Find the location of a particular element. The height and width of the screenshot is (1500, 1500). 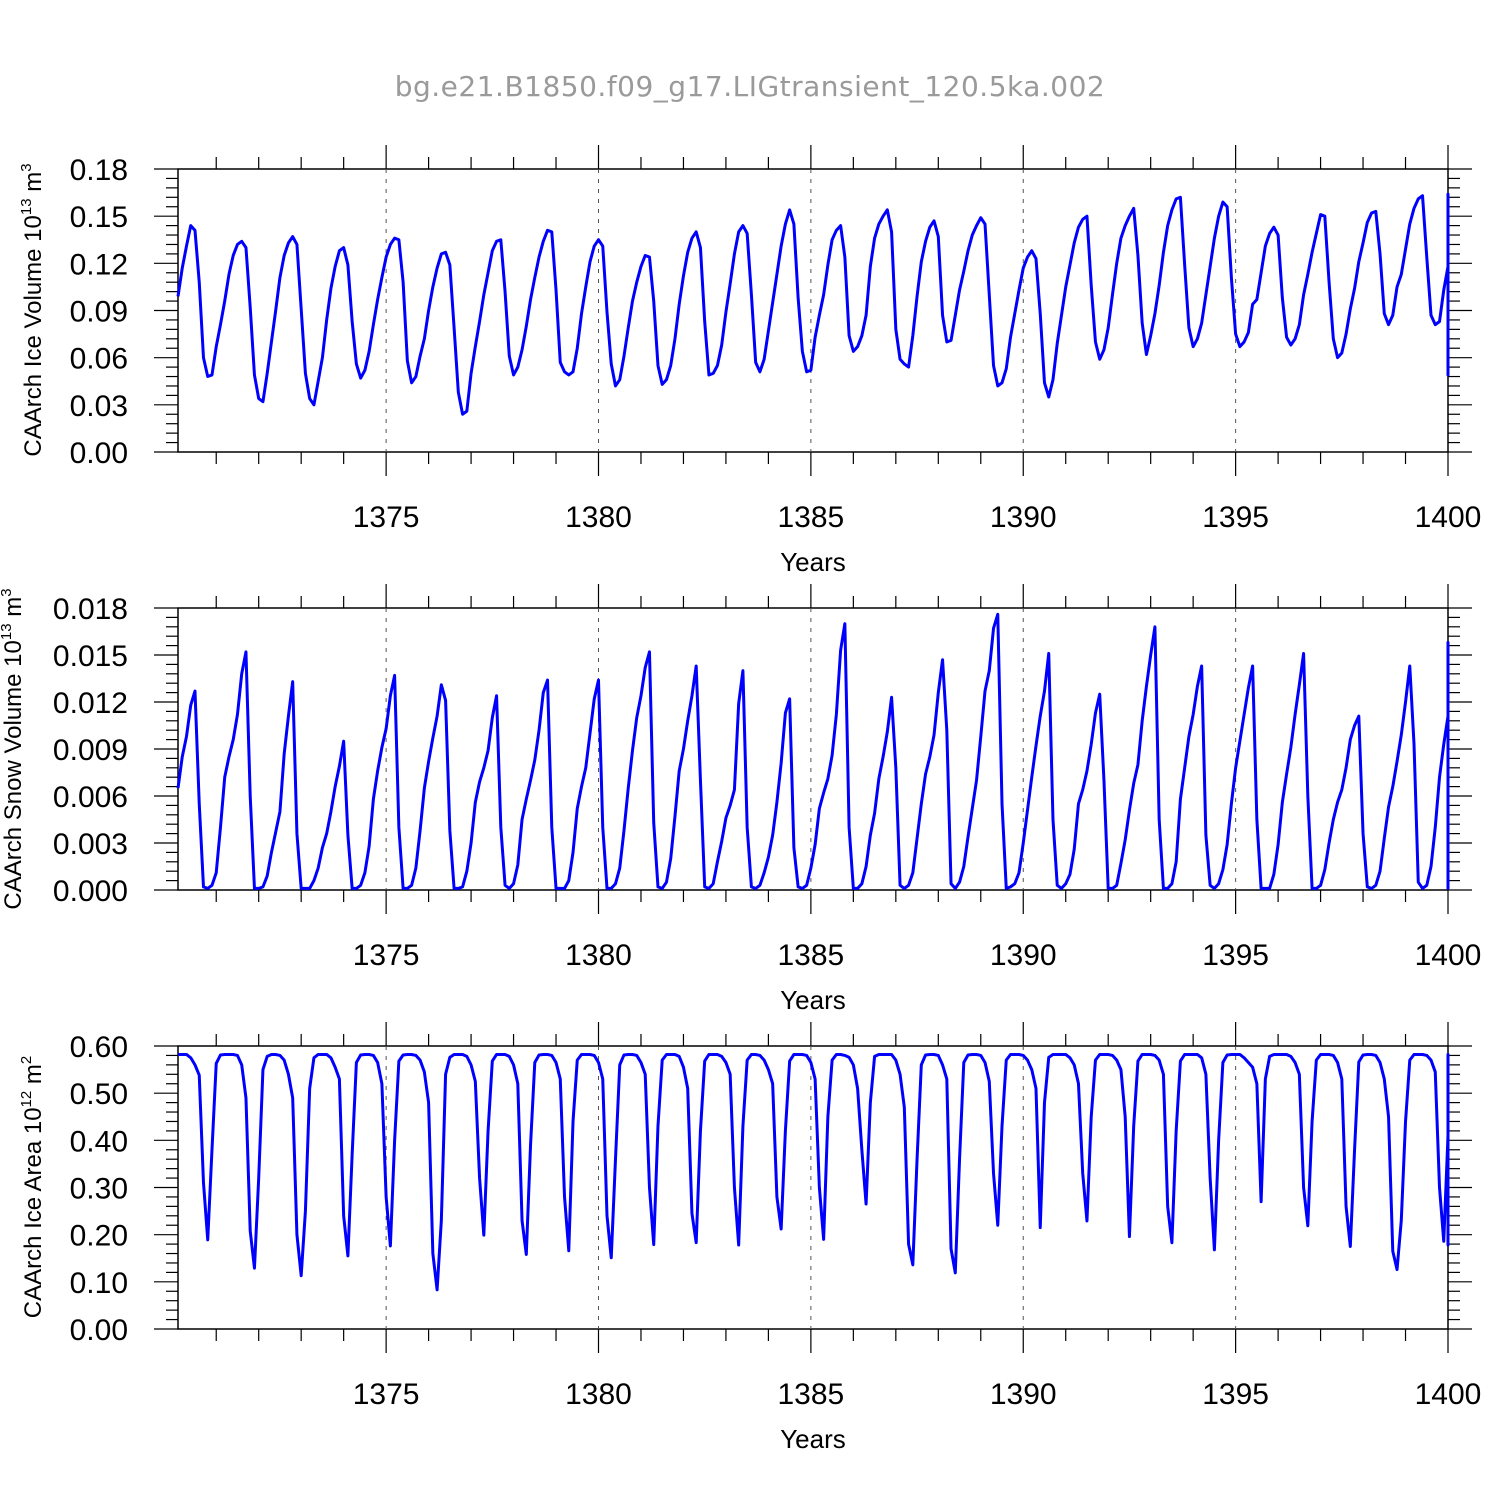

ice-area-series-line is located at coordinates (814, 1172).